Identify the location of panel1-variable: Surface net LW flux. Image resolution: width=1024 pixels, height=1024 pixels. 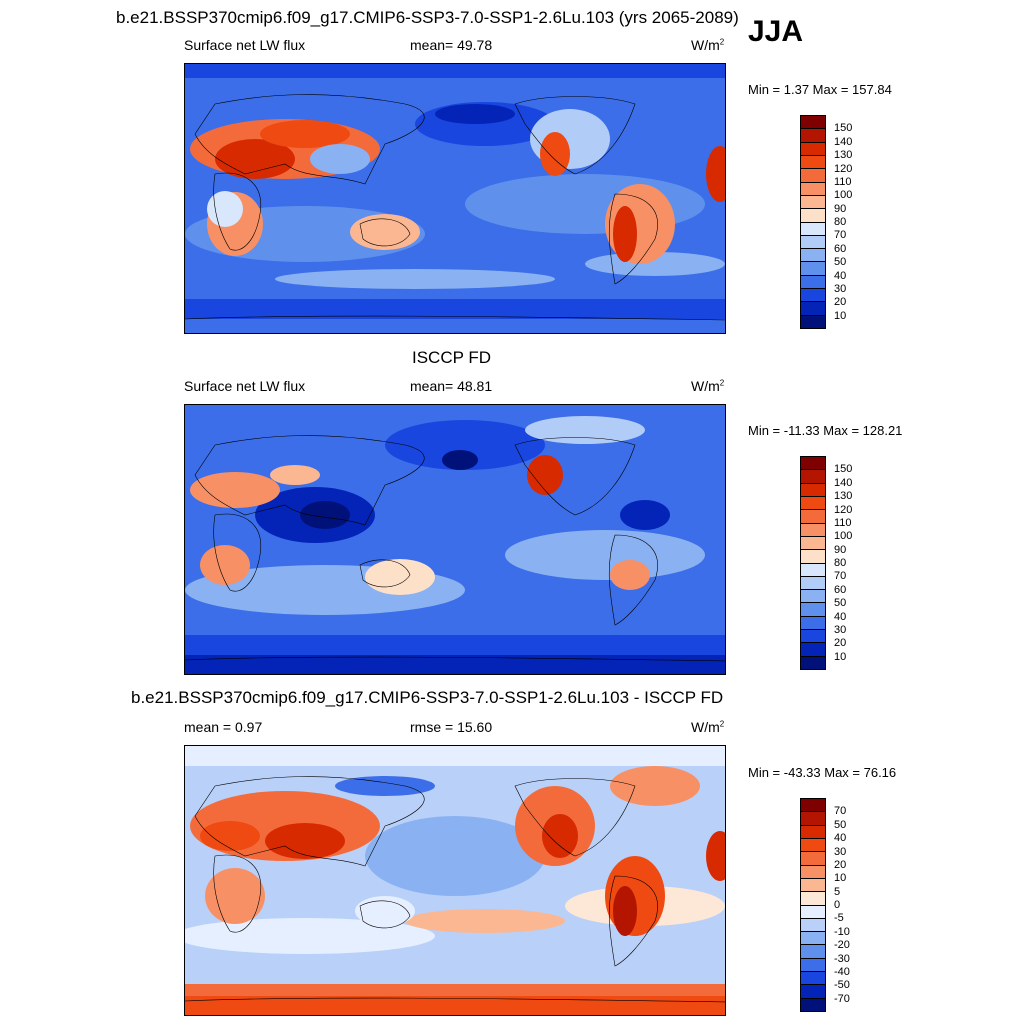
(245, 45).